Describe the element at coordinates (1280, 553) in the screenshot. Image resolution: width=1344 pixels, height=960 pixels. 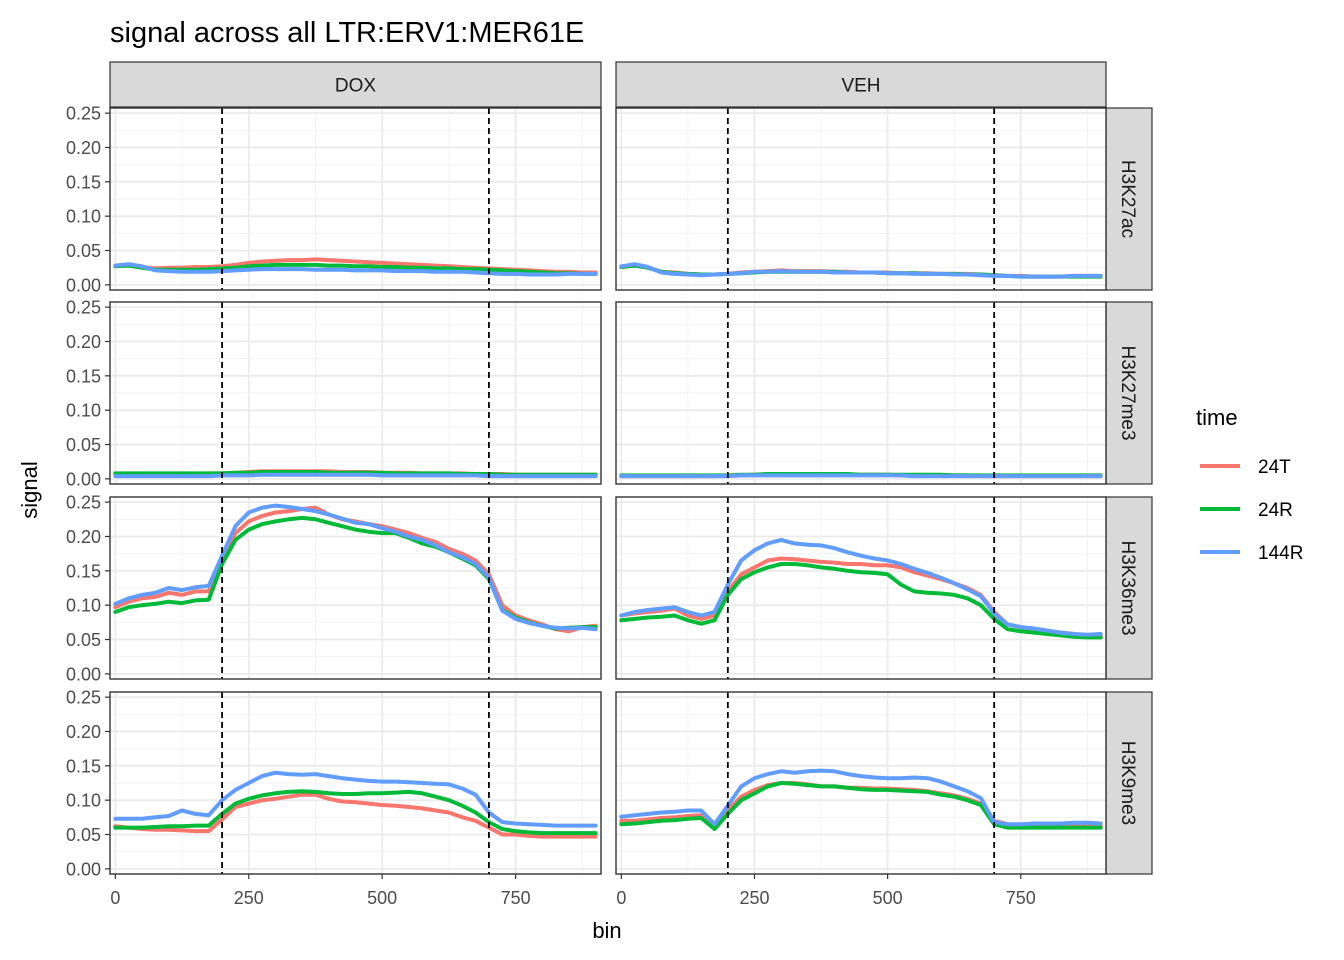
I see `legend-label: 144R` at that location.